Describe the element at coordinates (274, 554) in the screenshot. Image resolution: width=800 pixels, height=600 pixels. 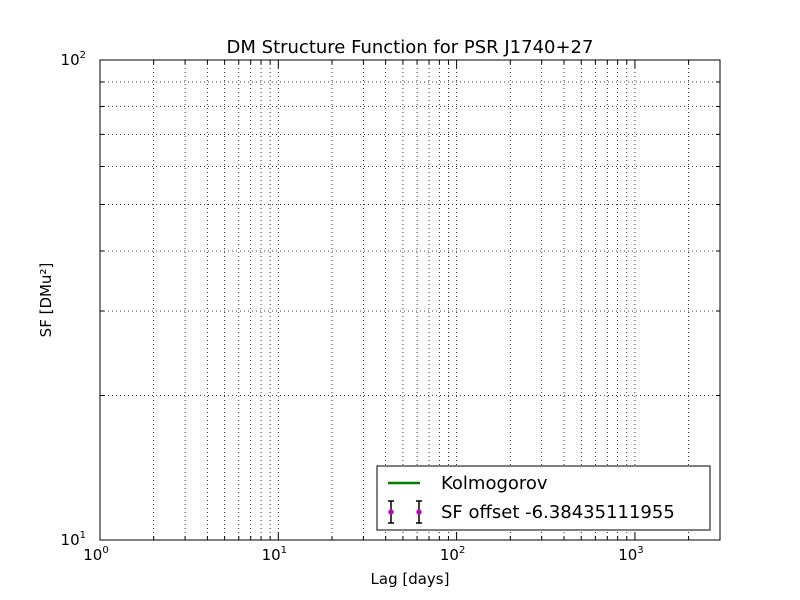
I see `x-tick-label: 10¹` at that location.